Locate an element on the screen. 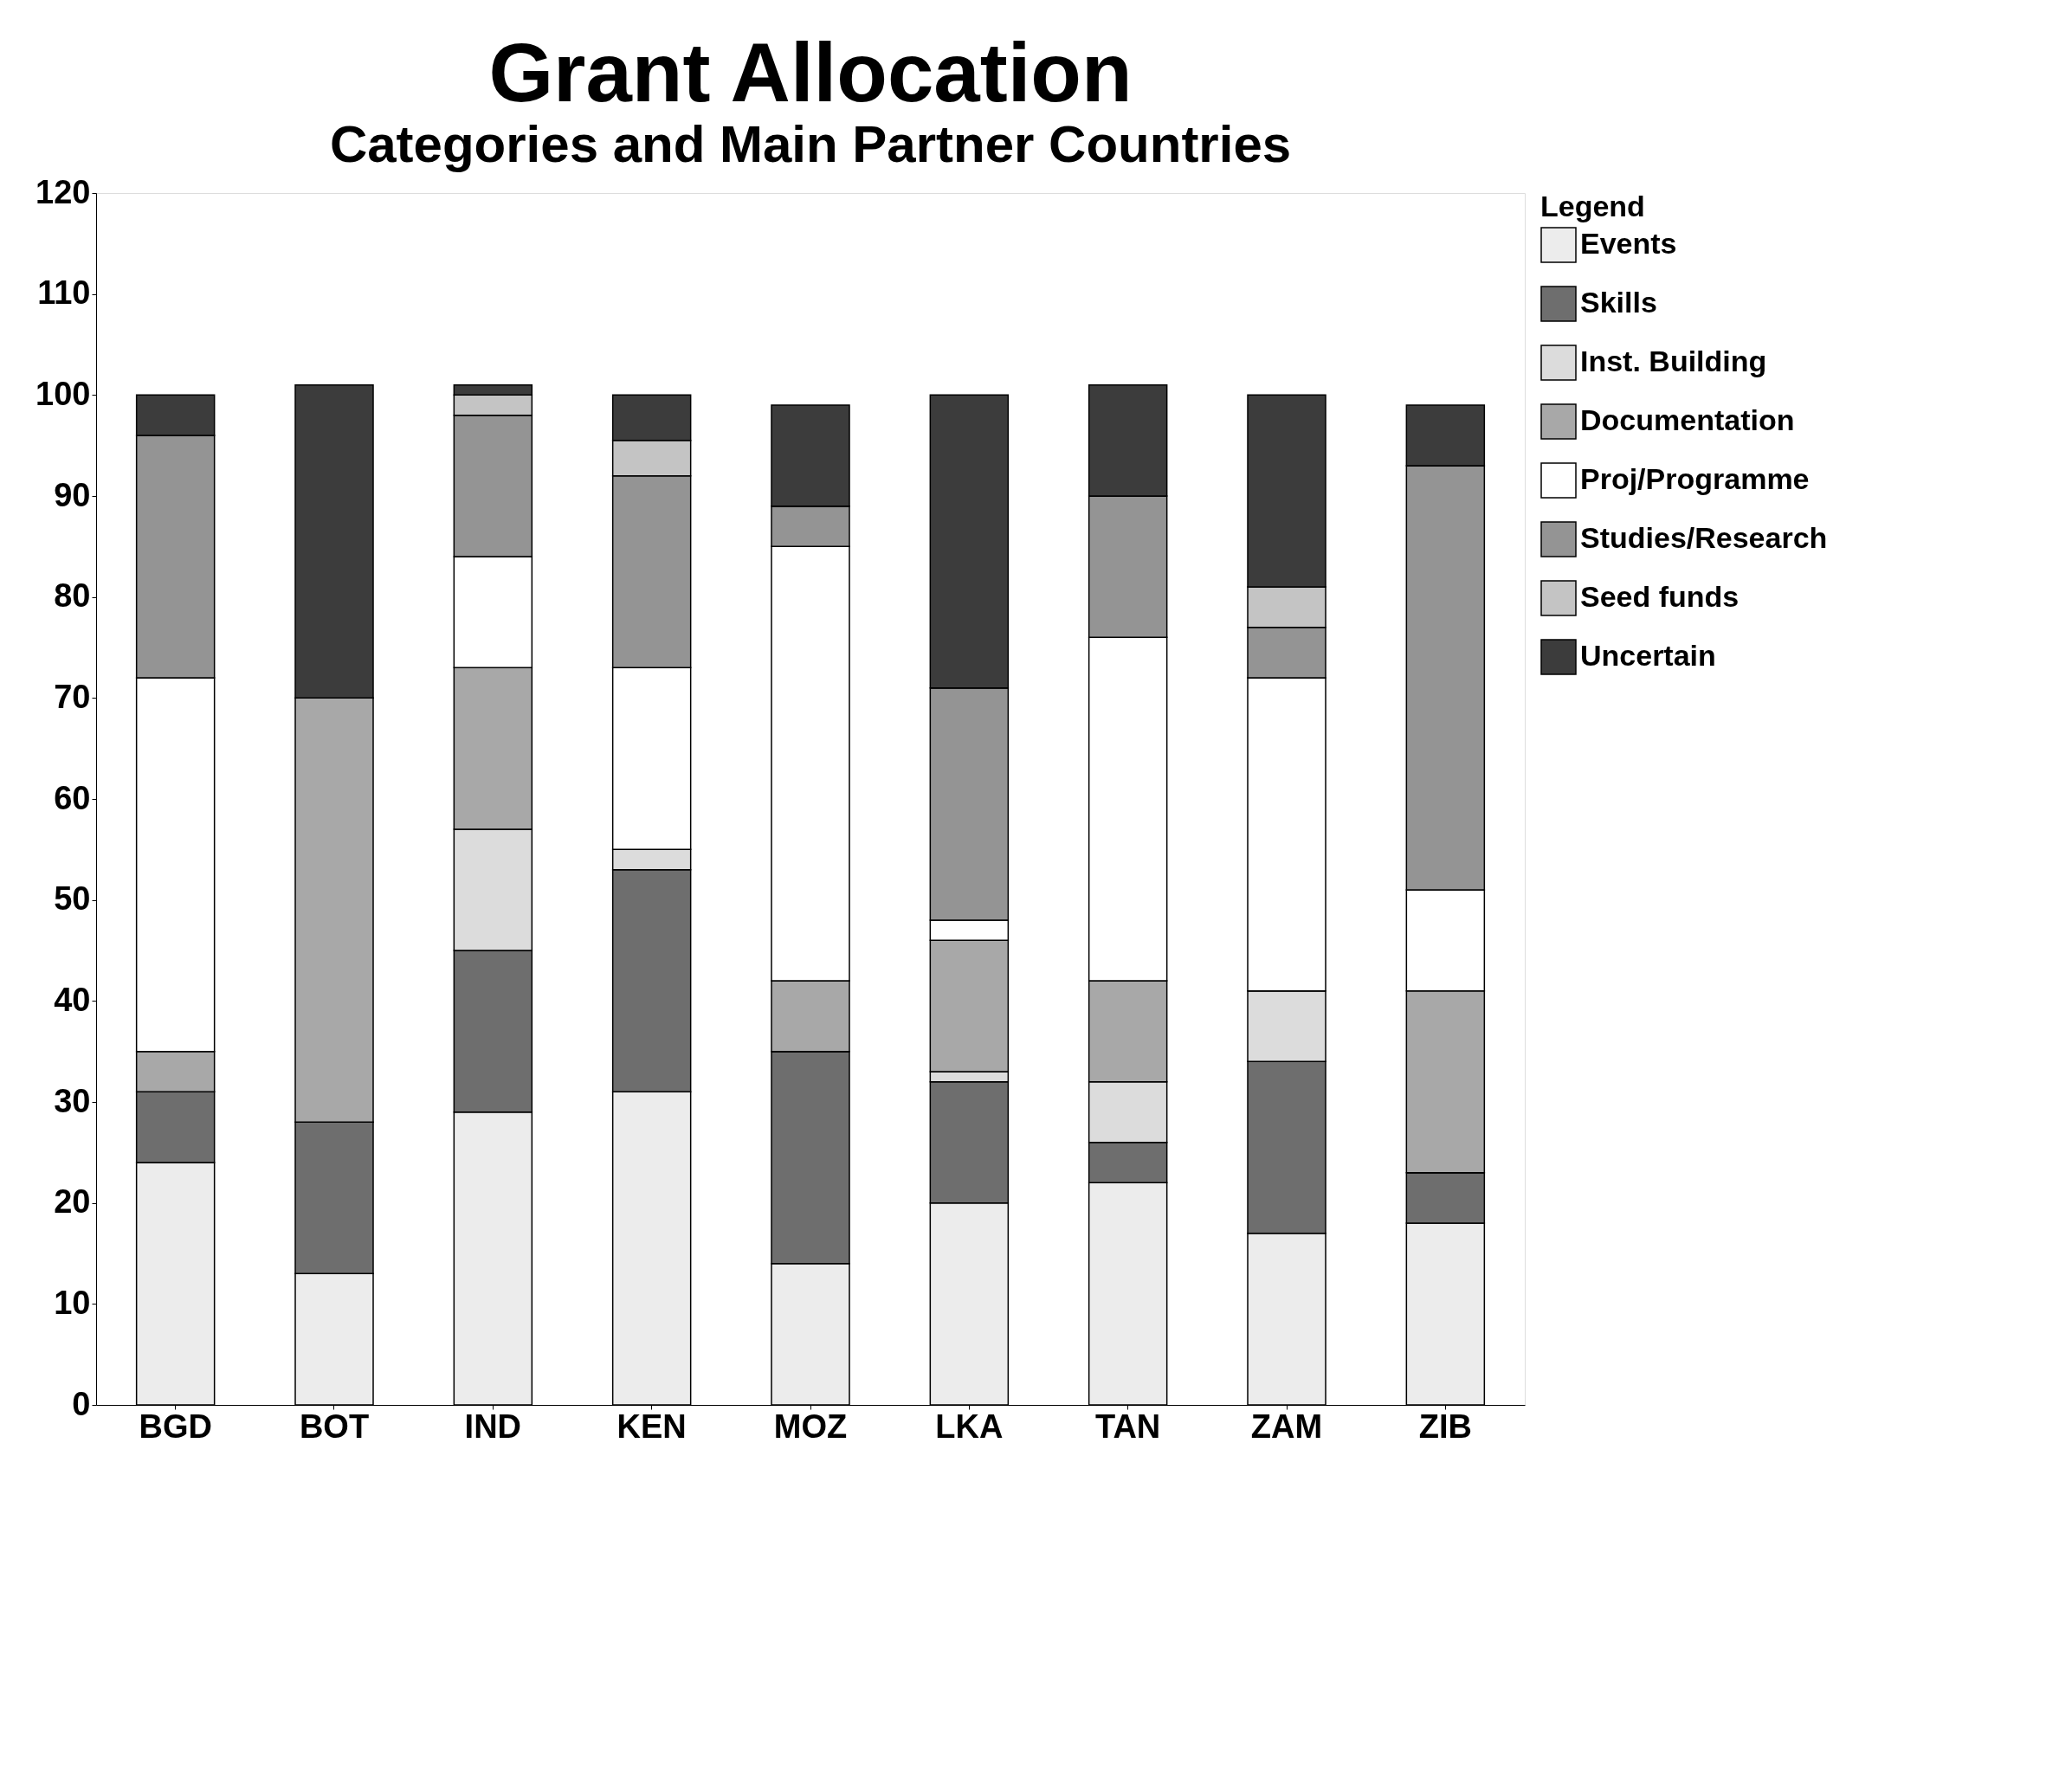  y-tick-label: 20 is located at coordinates (72, 1202).